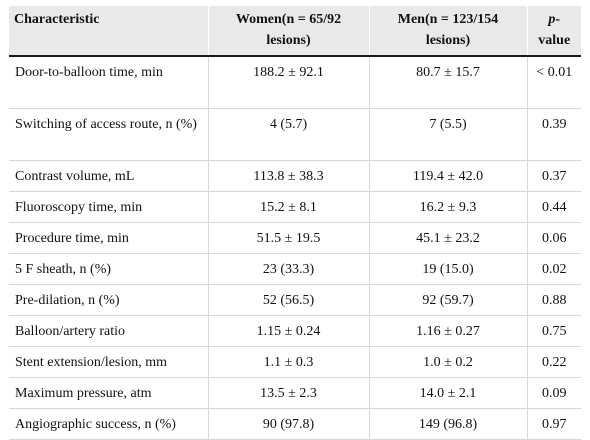 The image size is (590, 440). Describe the element at coordinates (447, 238) in the screenshot. I see `cell-men: 45.1 ± 23.2` at that location.